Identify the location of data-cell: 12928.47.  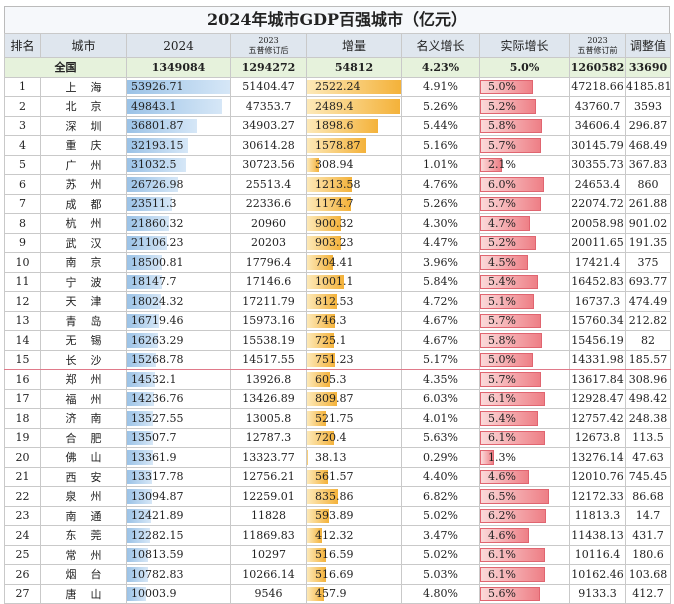
(597, 398).